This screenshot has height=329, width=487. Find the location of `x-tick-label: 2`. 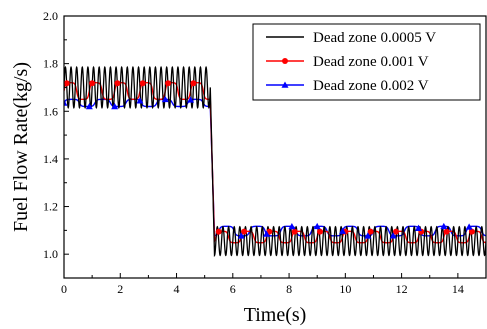

x-tick-label: 2 is located at coordinates (120, 289).